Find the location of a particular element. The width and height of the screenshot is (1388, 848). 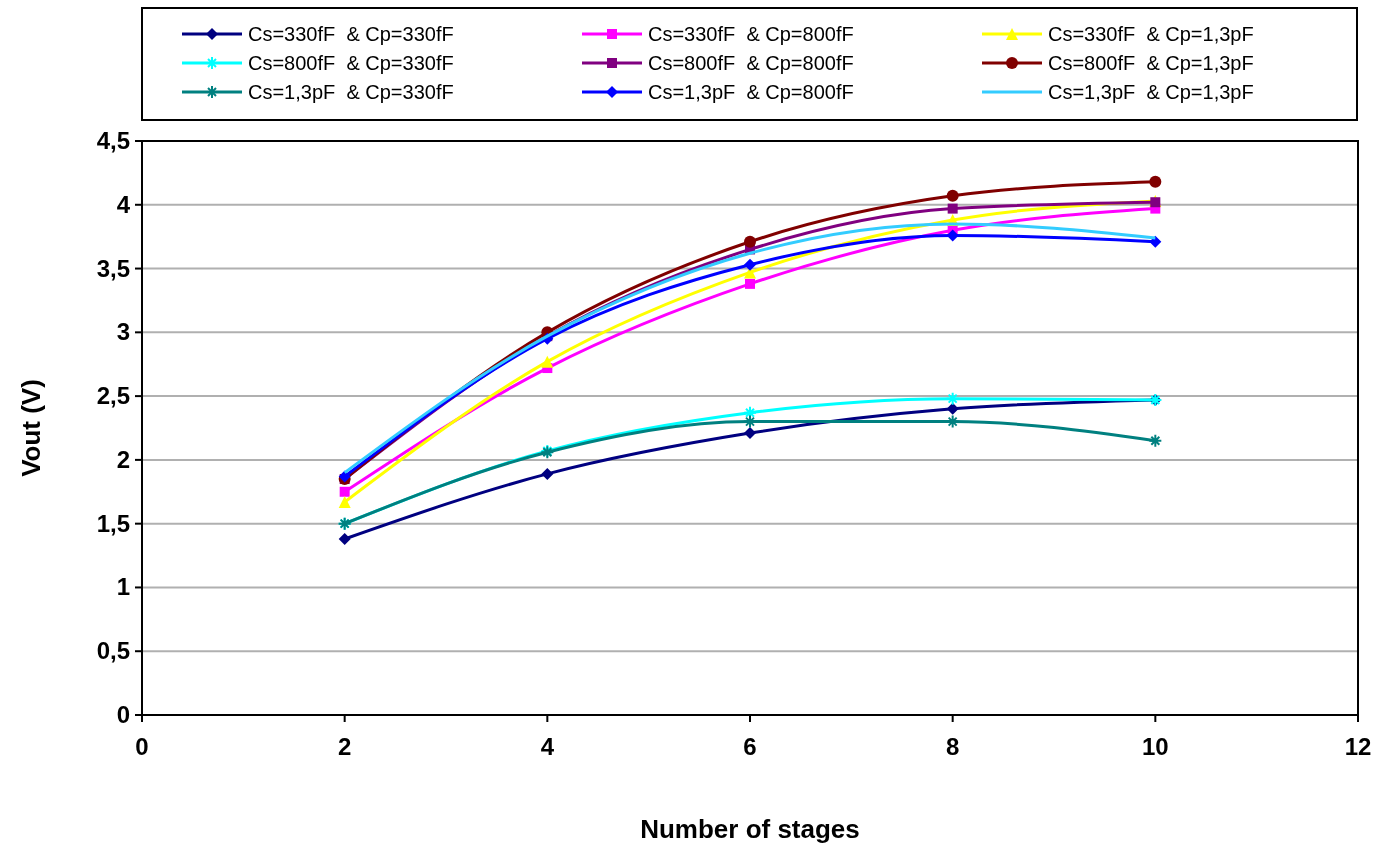

y-tick-label: 3 is located at coordinates (123, 332).